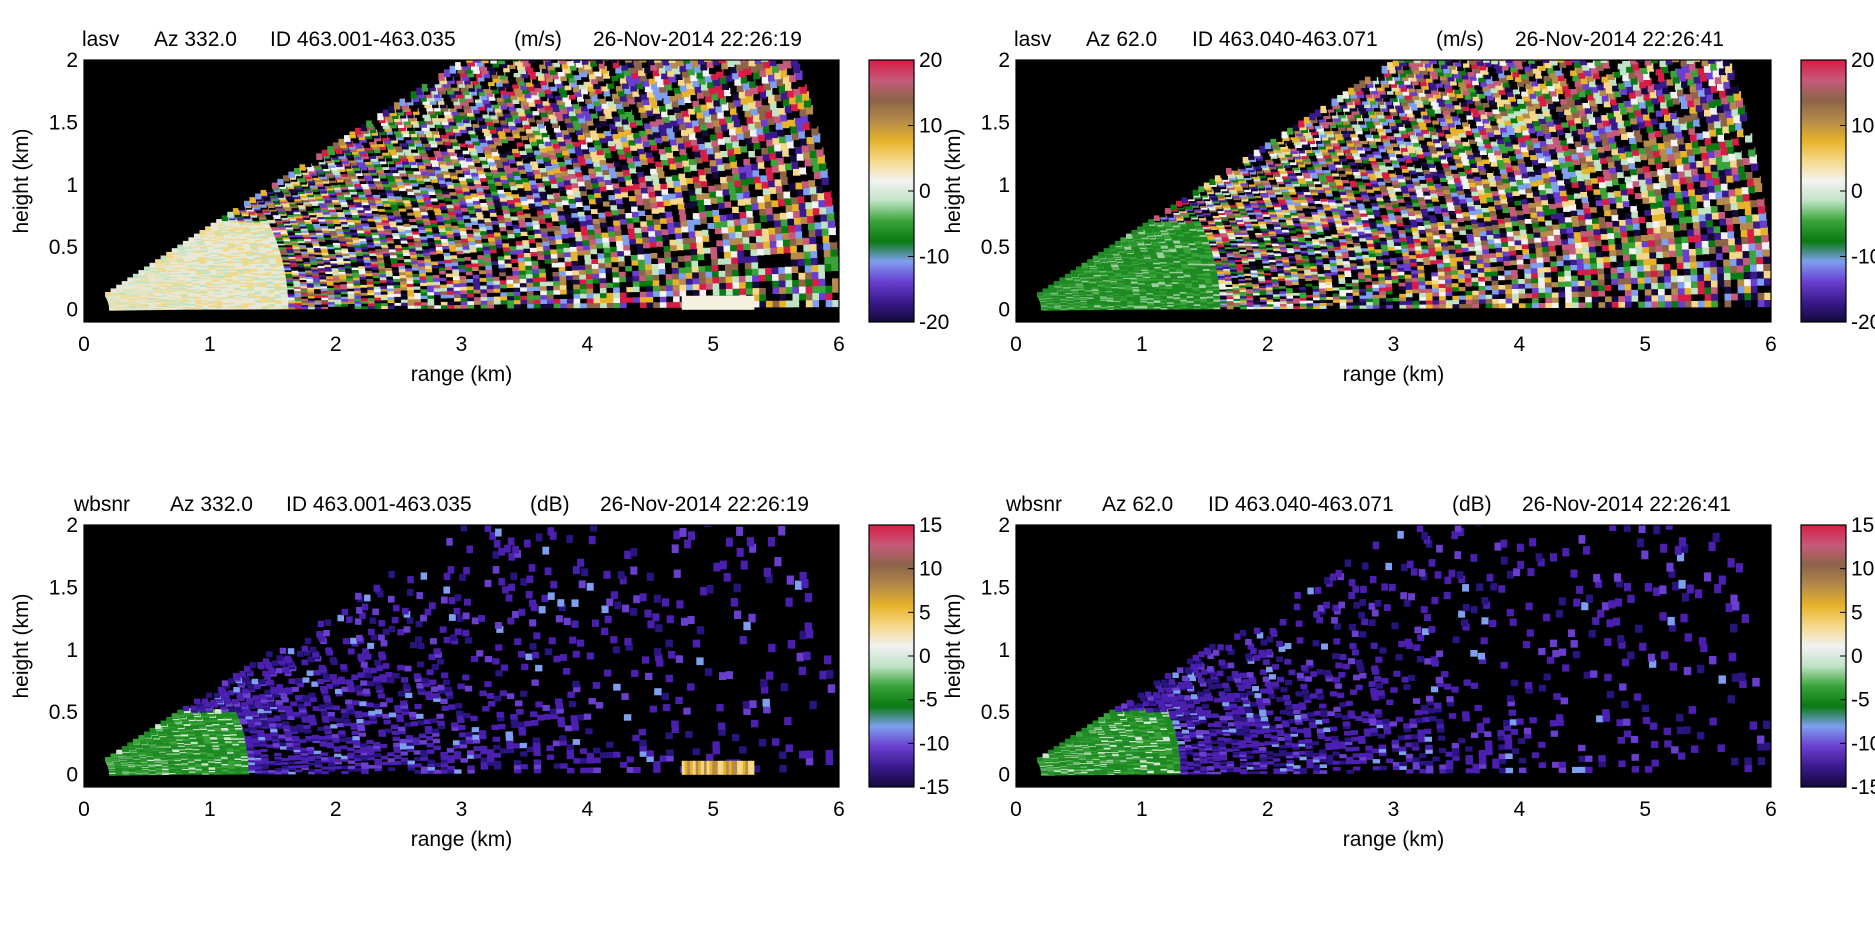  Describe the element at coordinates (472, 185) in the screenshot. I see `radar-cells` at that location.